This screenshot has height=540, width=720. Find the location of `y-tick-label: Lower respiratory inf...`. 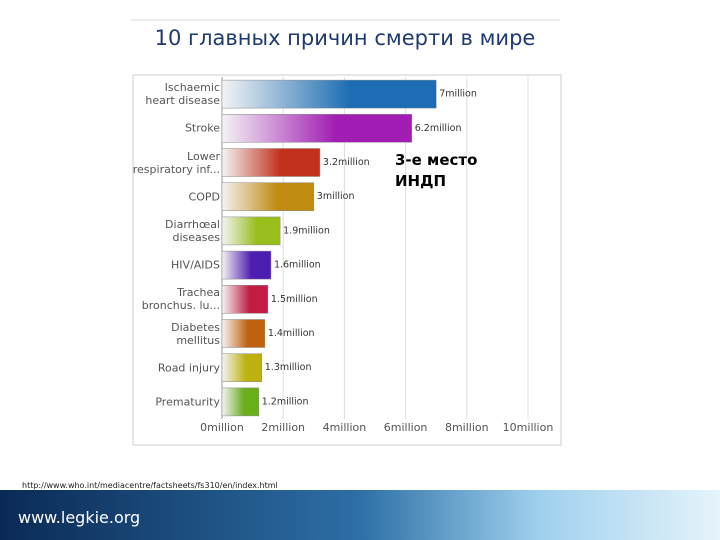

y-tick-label: Lower respiratory inf... is located at coordinates (176, 162).